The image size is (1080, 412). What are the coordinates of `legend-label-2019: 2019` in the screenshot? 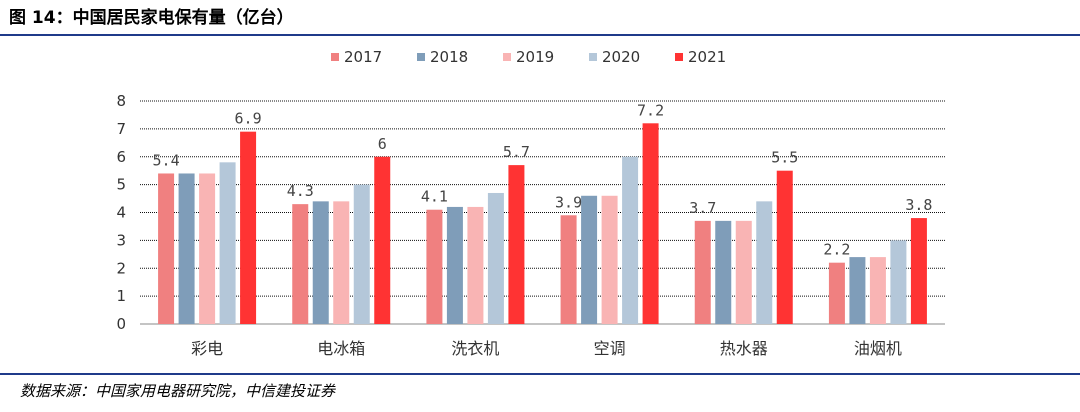 It's located at (535, 57).